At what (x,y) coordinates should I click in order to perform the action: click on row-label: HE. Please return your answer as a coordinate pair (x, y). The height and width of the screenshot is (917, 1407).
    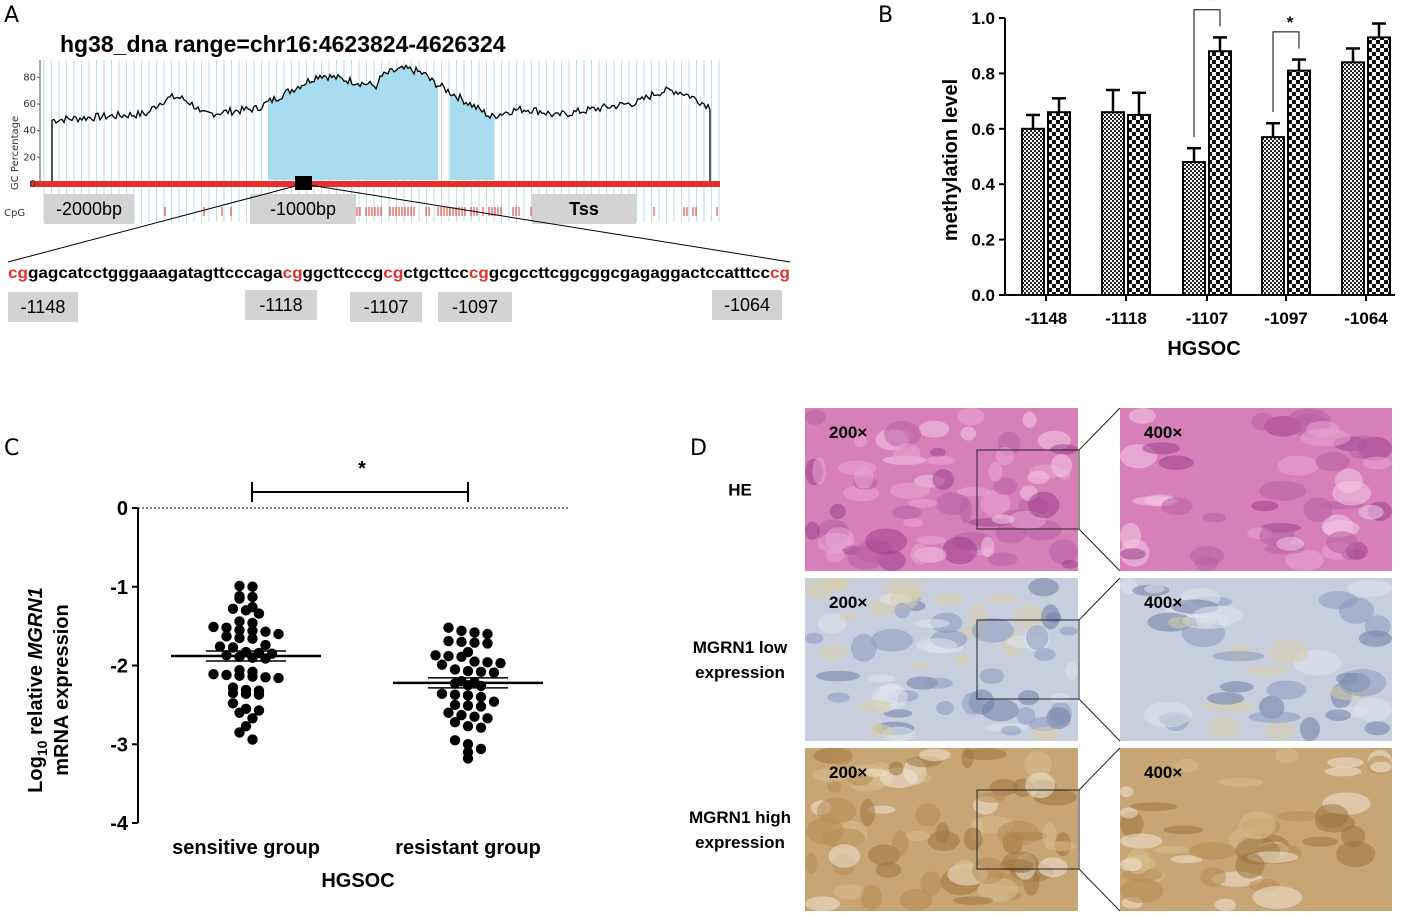
    Looking at the image, I should click on (740, 490).